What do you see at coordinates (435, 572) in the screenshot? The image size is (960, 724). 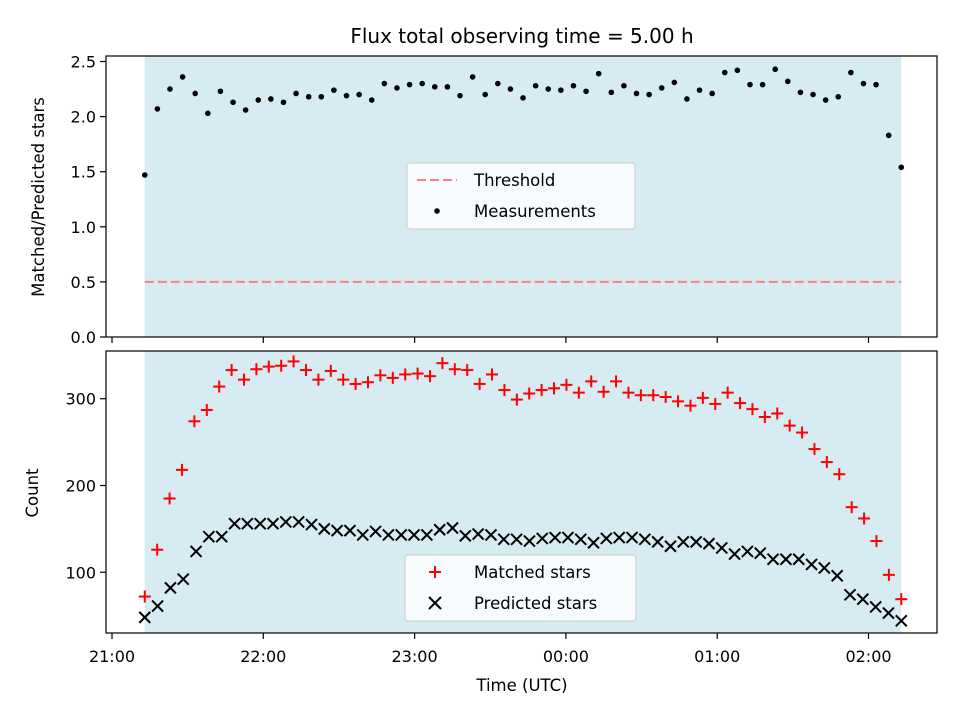 I see `legend-matched-swatch` at bounding box center [435, 572].